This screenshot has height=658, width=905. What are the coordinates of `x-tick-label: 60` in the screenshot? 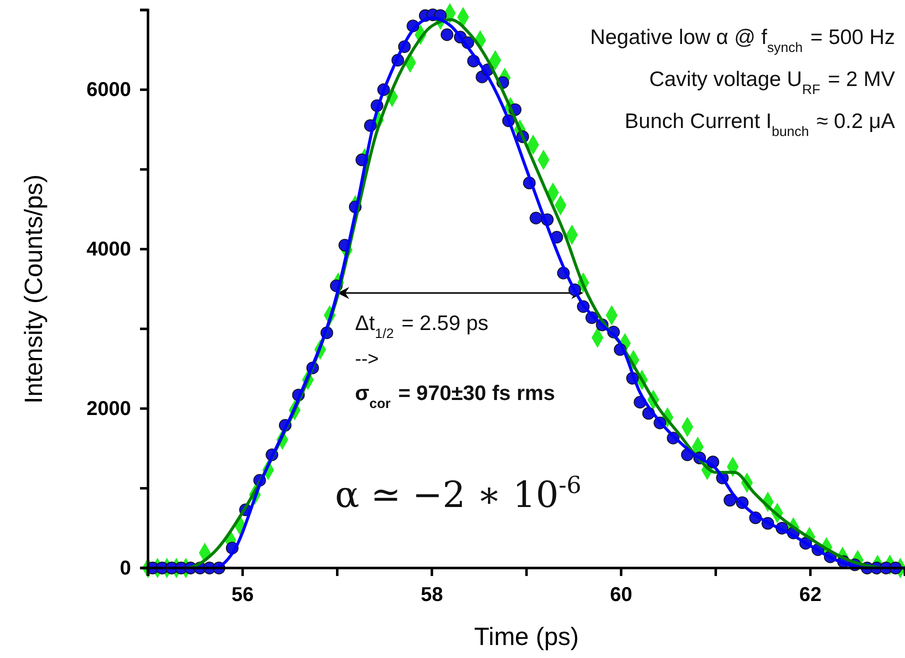 It's located at (621, 595).